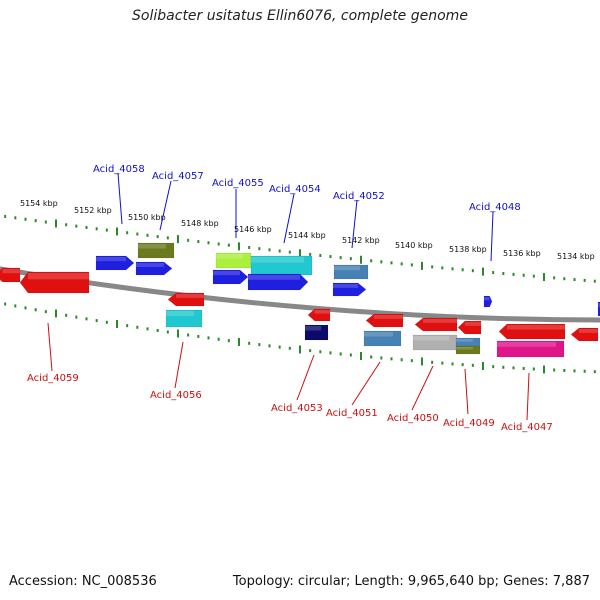 The width and height of the screenshot is (600, 600). What do you see at coordinates (576, 256) in the screenshot?
I see `kbp-label: 5134 kbp` at bounding box center [576, 256].